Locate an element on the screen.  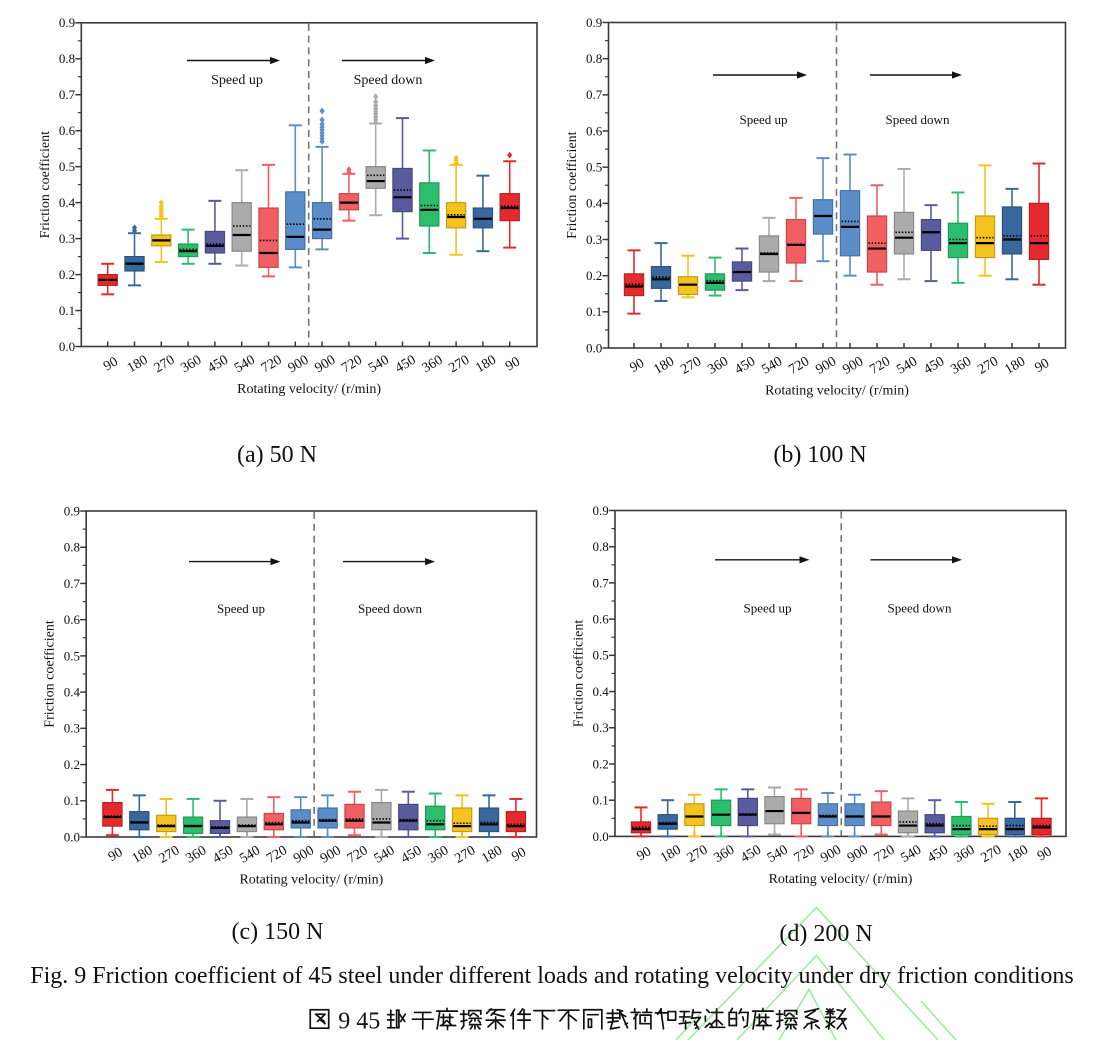
svg-text: (d) 200 N is located at coordinates (825, 934).